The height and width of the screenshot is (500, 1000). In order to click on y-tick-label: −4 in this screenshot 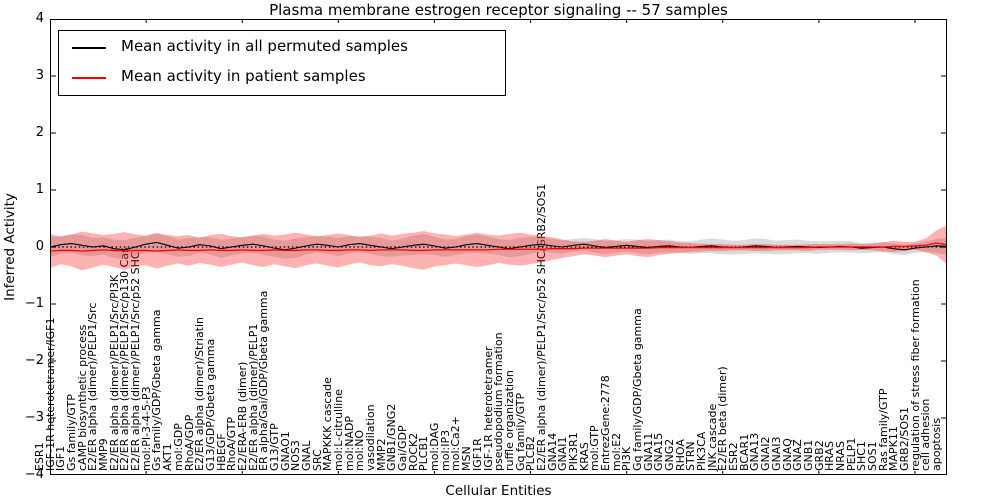, I will do `click(34, 474)`.